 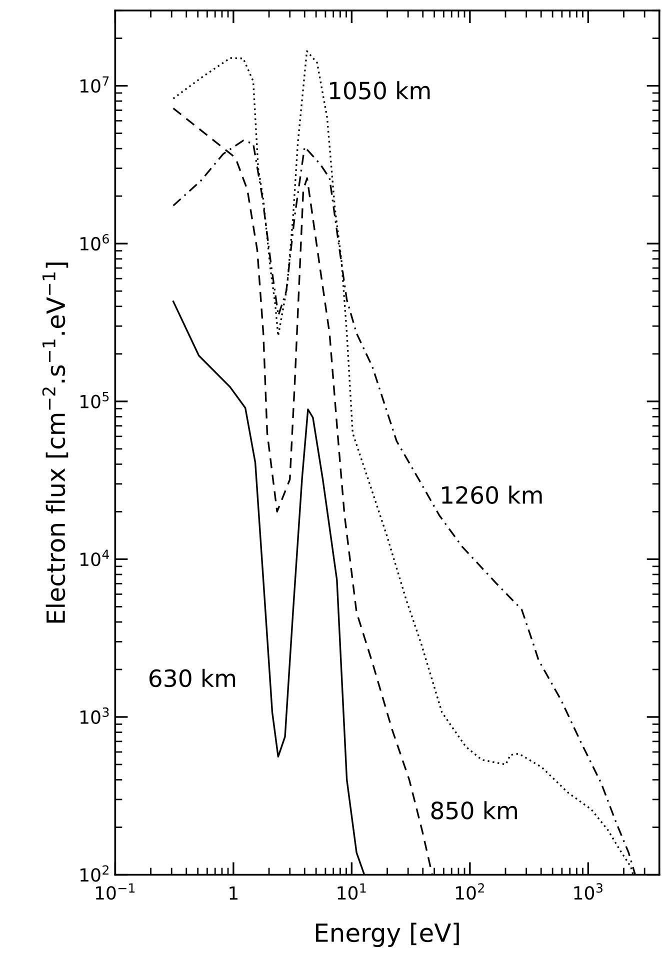 What do you see at coordinates (234, 893) in the screenshot?
I see `x-tick-label: 1` at bounding box center [234, 893].